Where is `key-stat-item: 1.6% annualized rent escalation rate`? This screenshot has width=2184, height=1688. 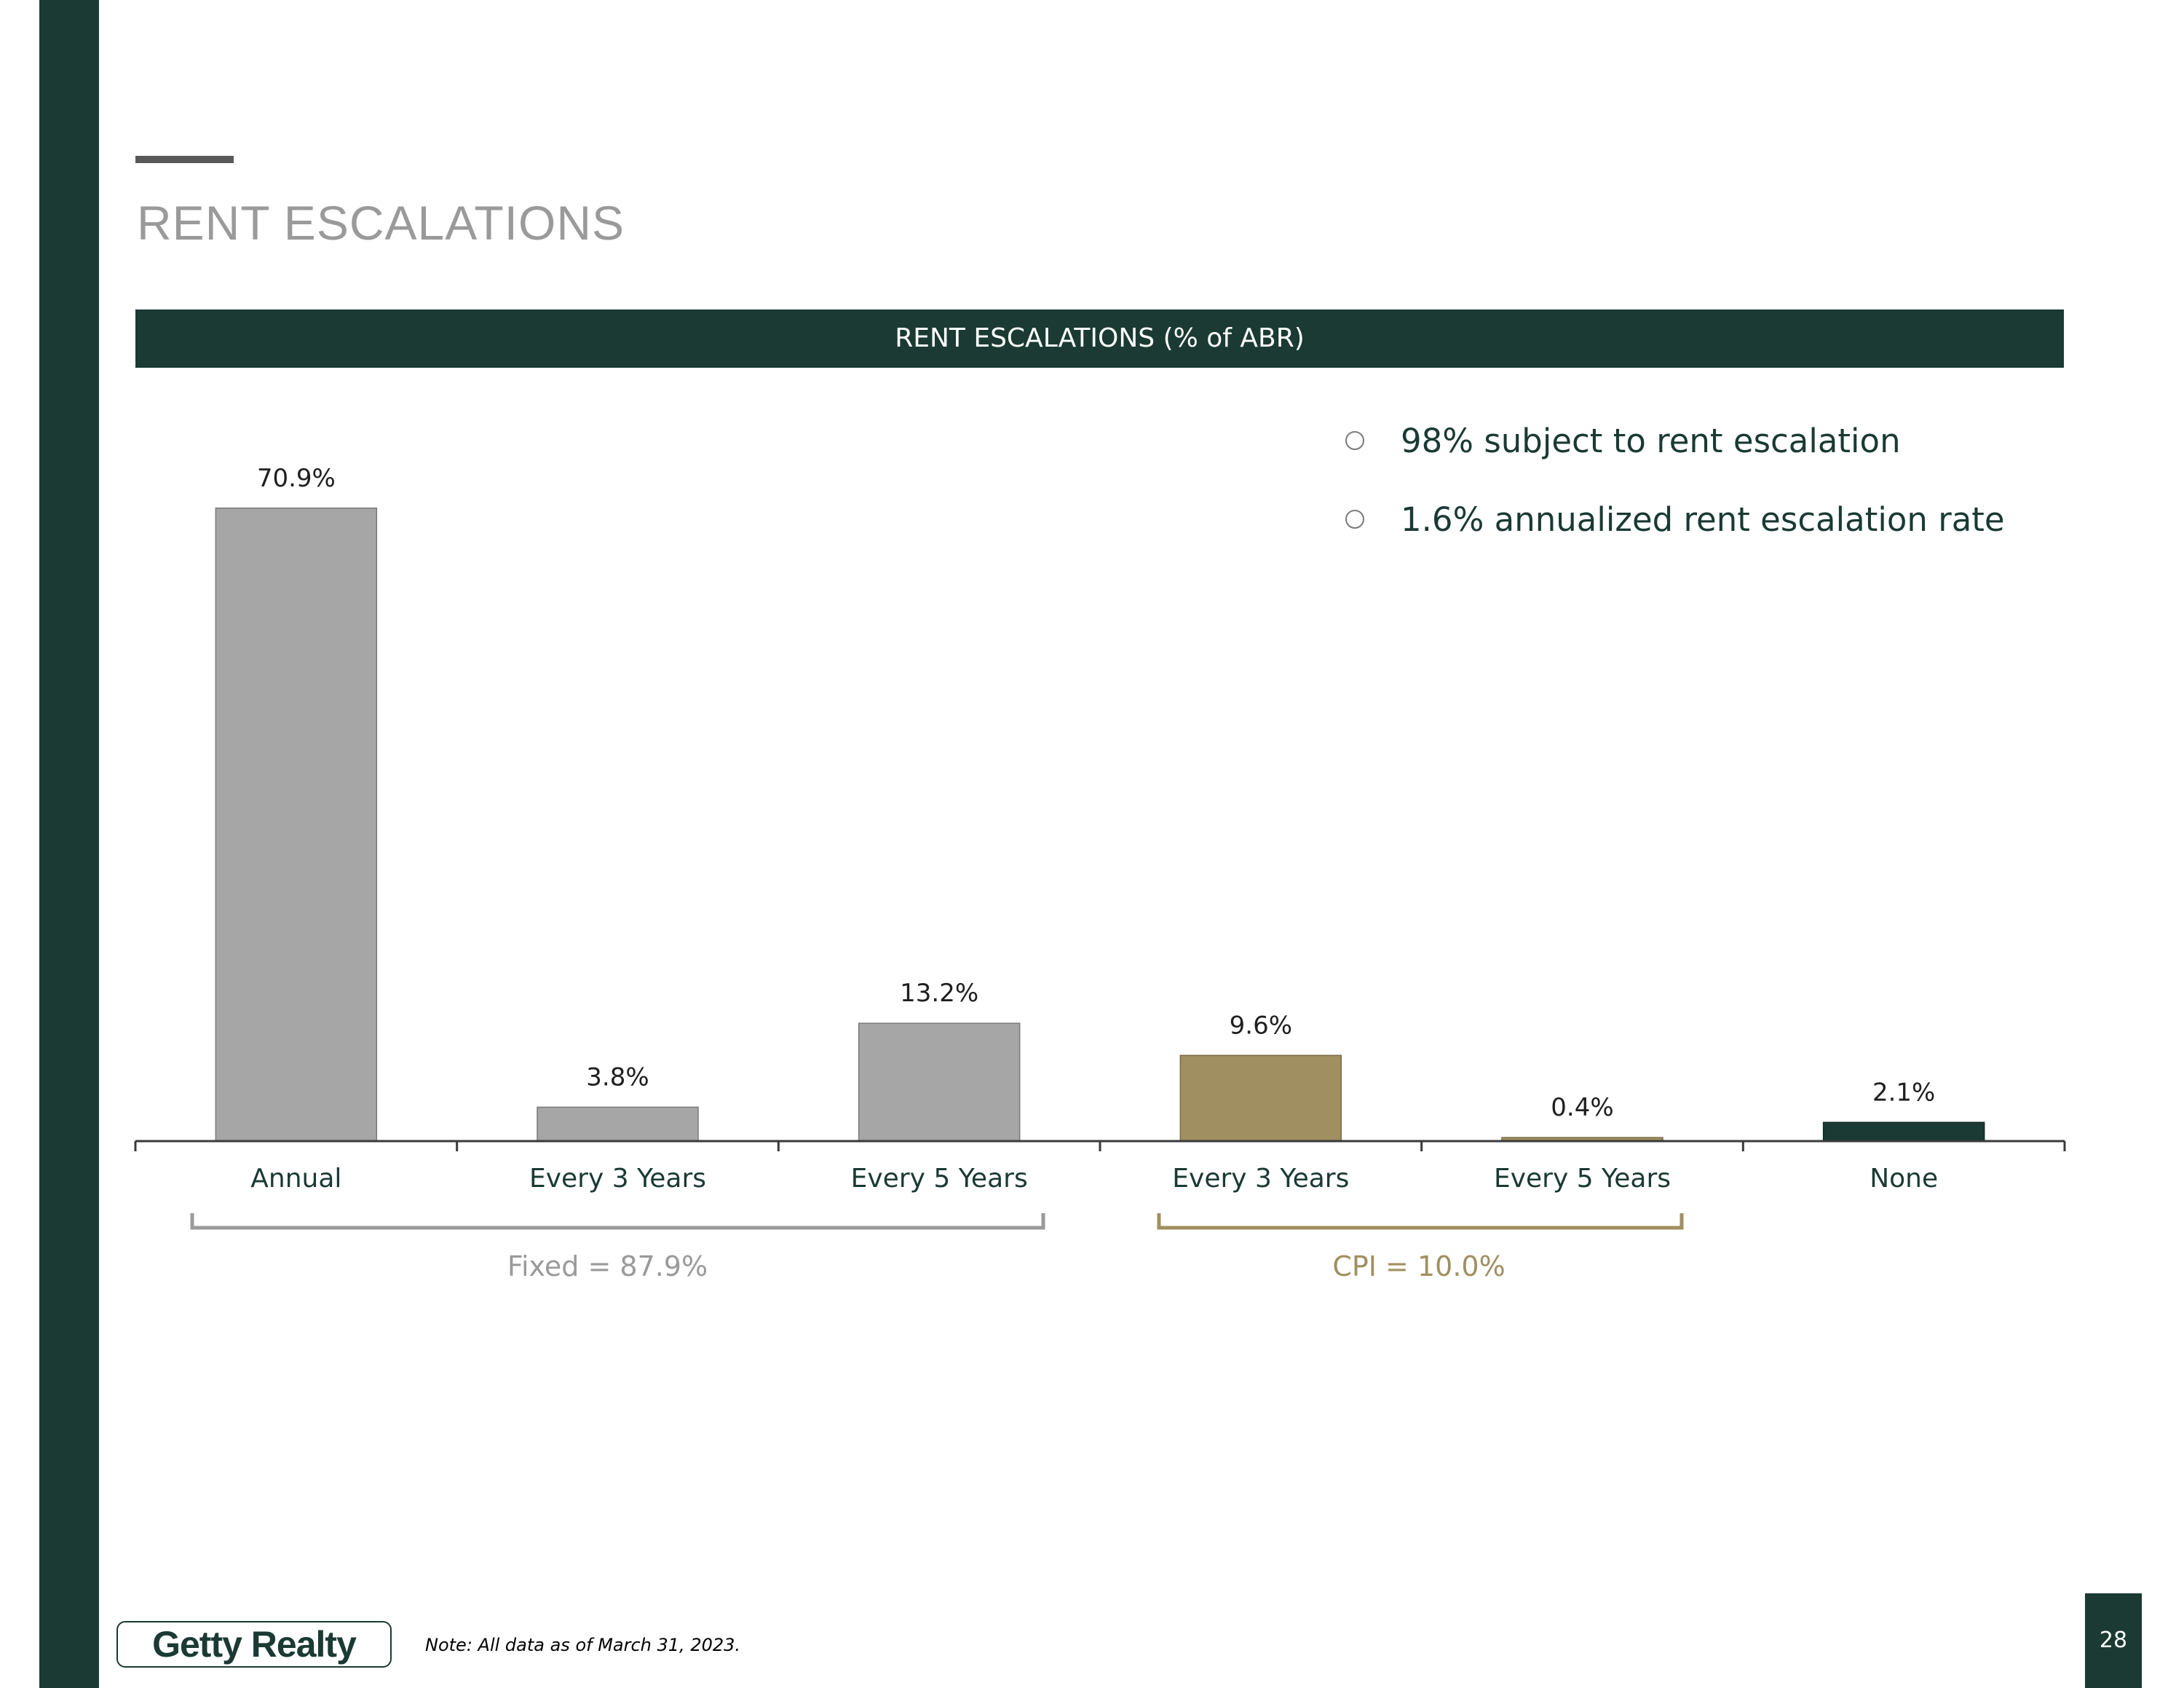
key-stat-item: 1.6% annualized rent escalation rate is located at coordinates (1673, 519).